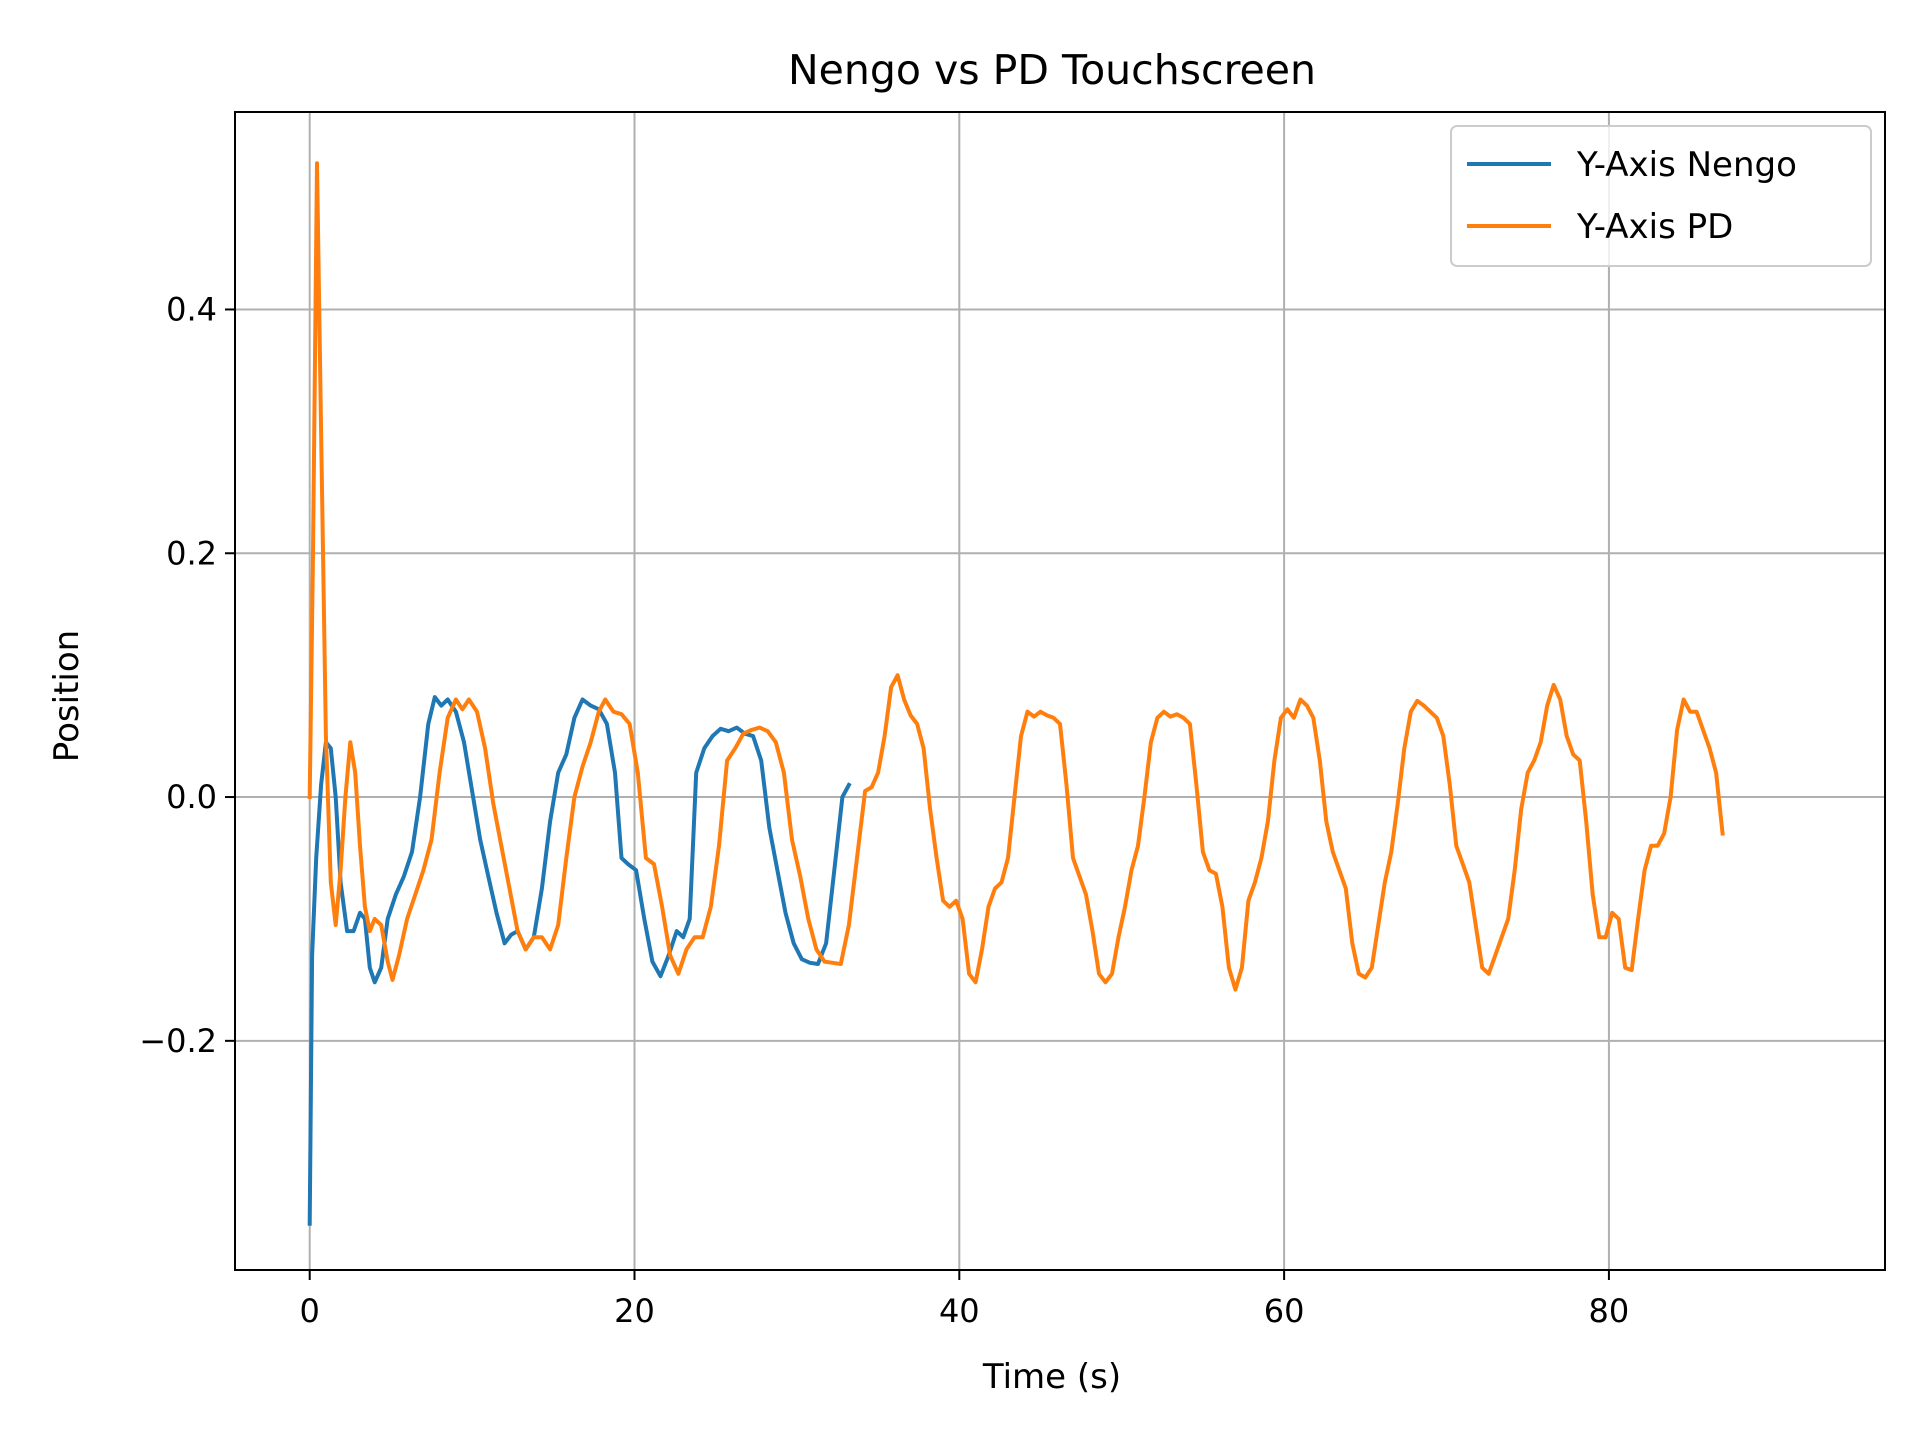 The height and width of the screenshot is (1440, 1920). I want to click on y-tick-label: 0.2, so click(191, 553).